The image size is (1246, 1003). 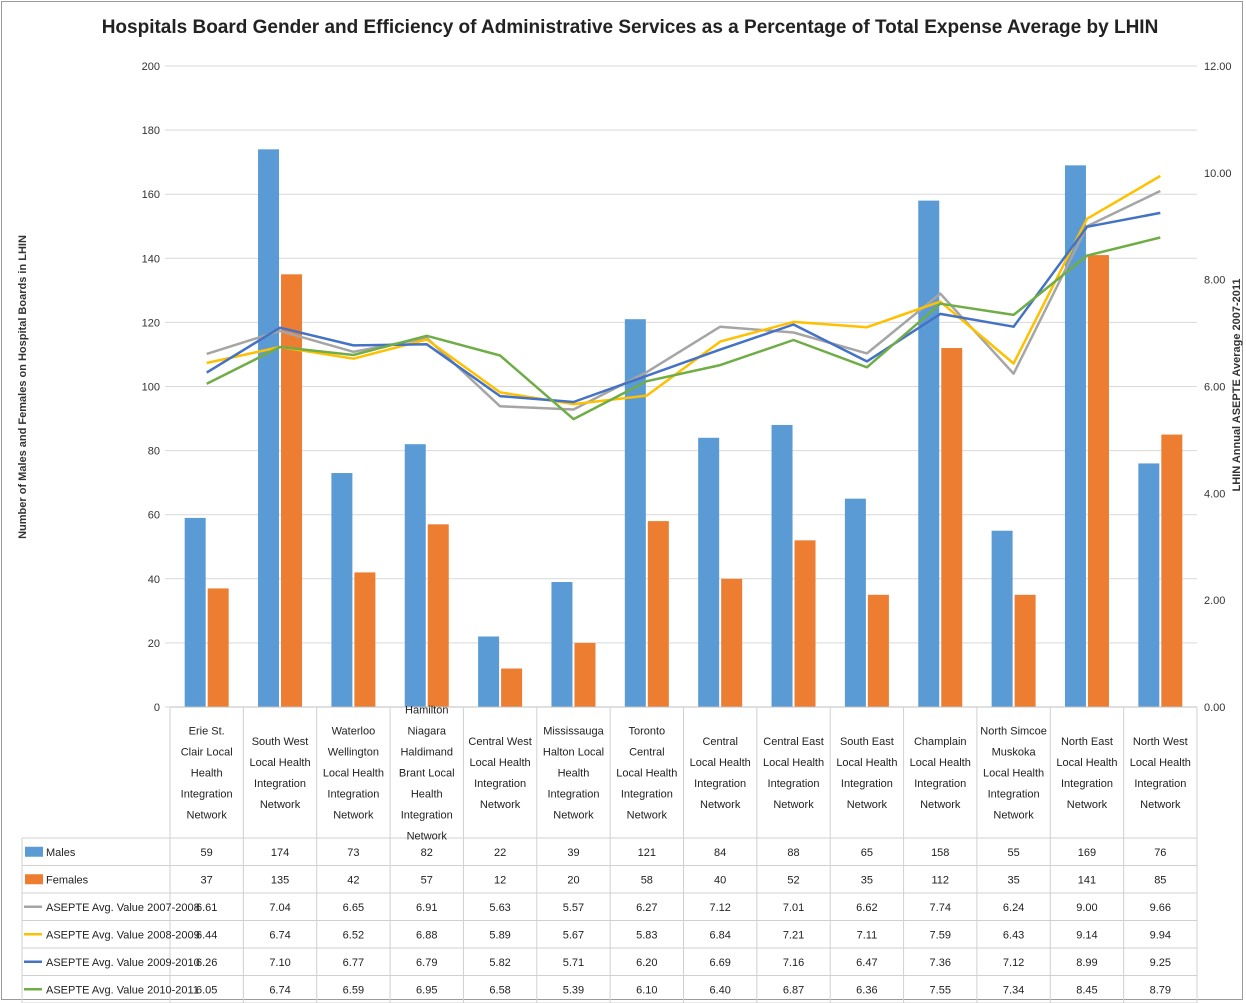 I want to click on table-cell: 84, so click(x=720, y=853).